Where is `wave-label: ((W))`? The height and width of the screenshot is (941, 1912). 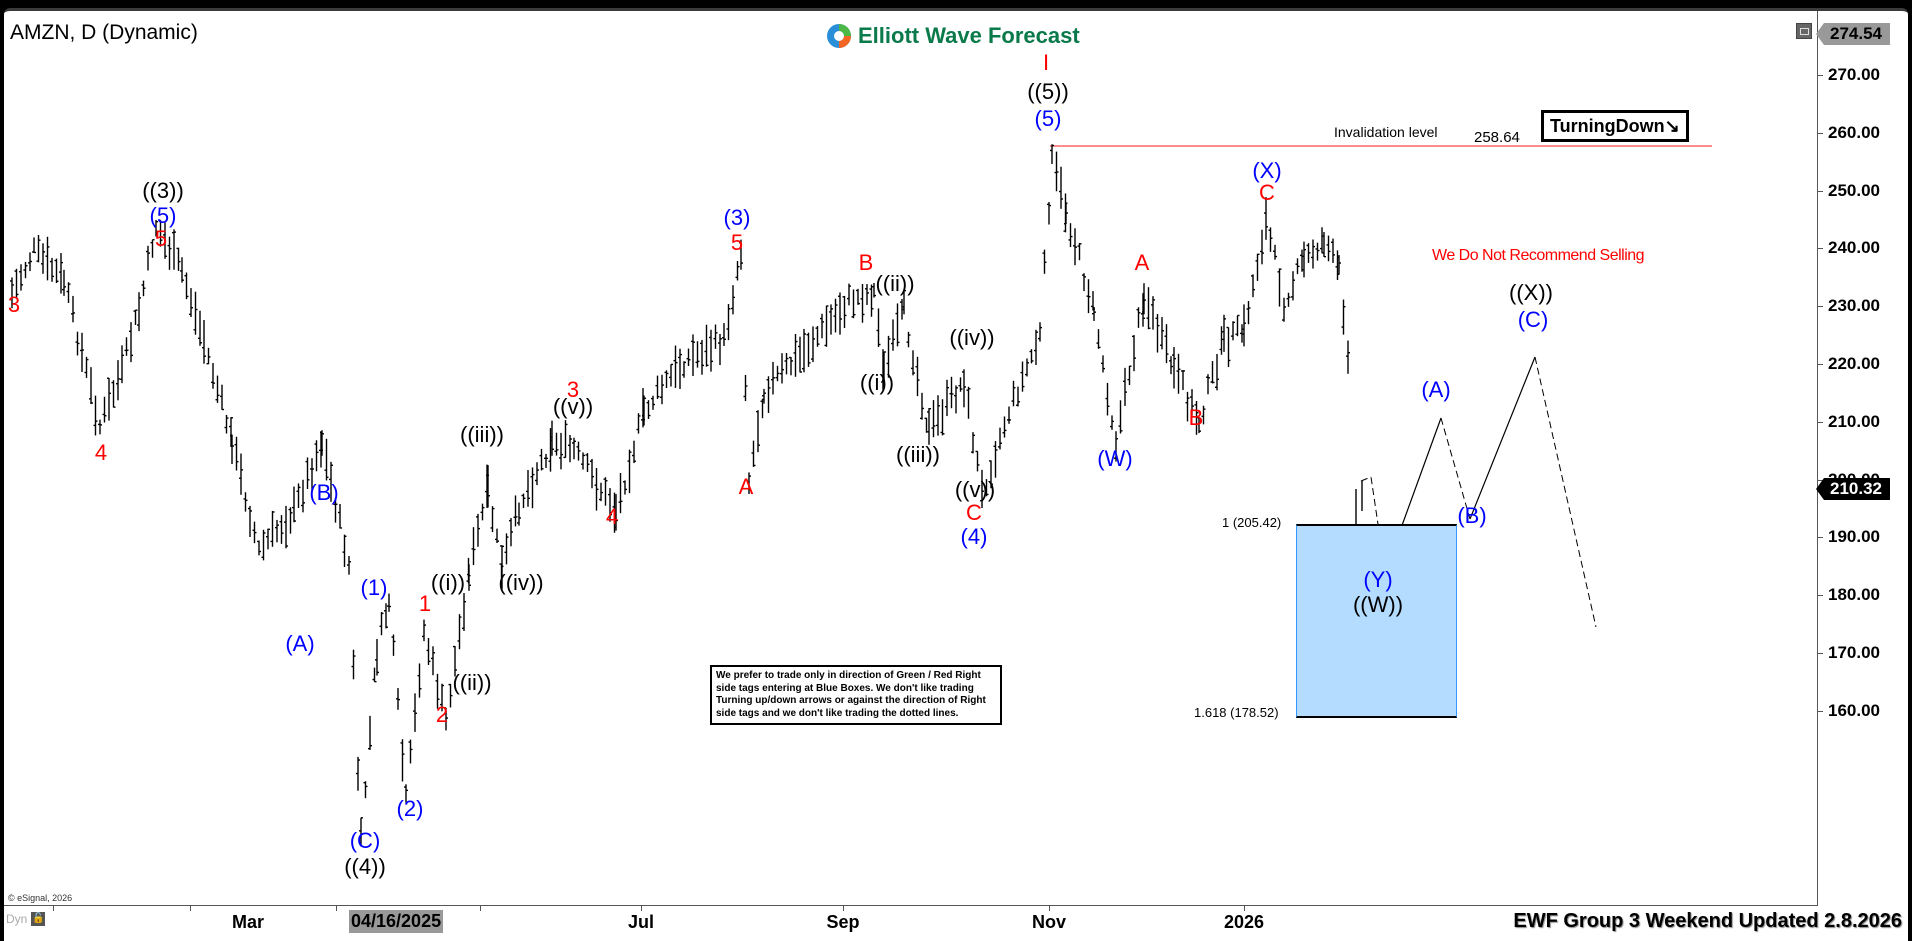
wave-label: ((W)) is located at coordinates (1378, 604).